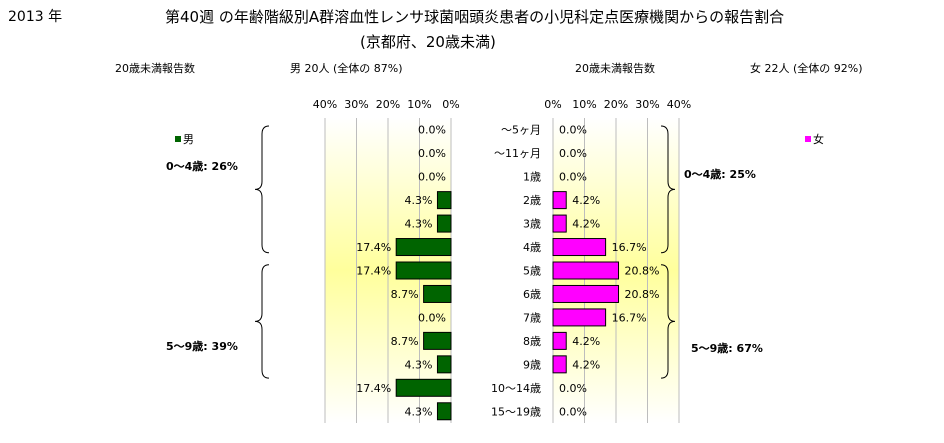  Describe the element at coordinates (188, 139) in the screenshot. I see `male-legend-label: 男` at that location.